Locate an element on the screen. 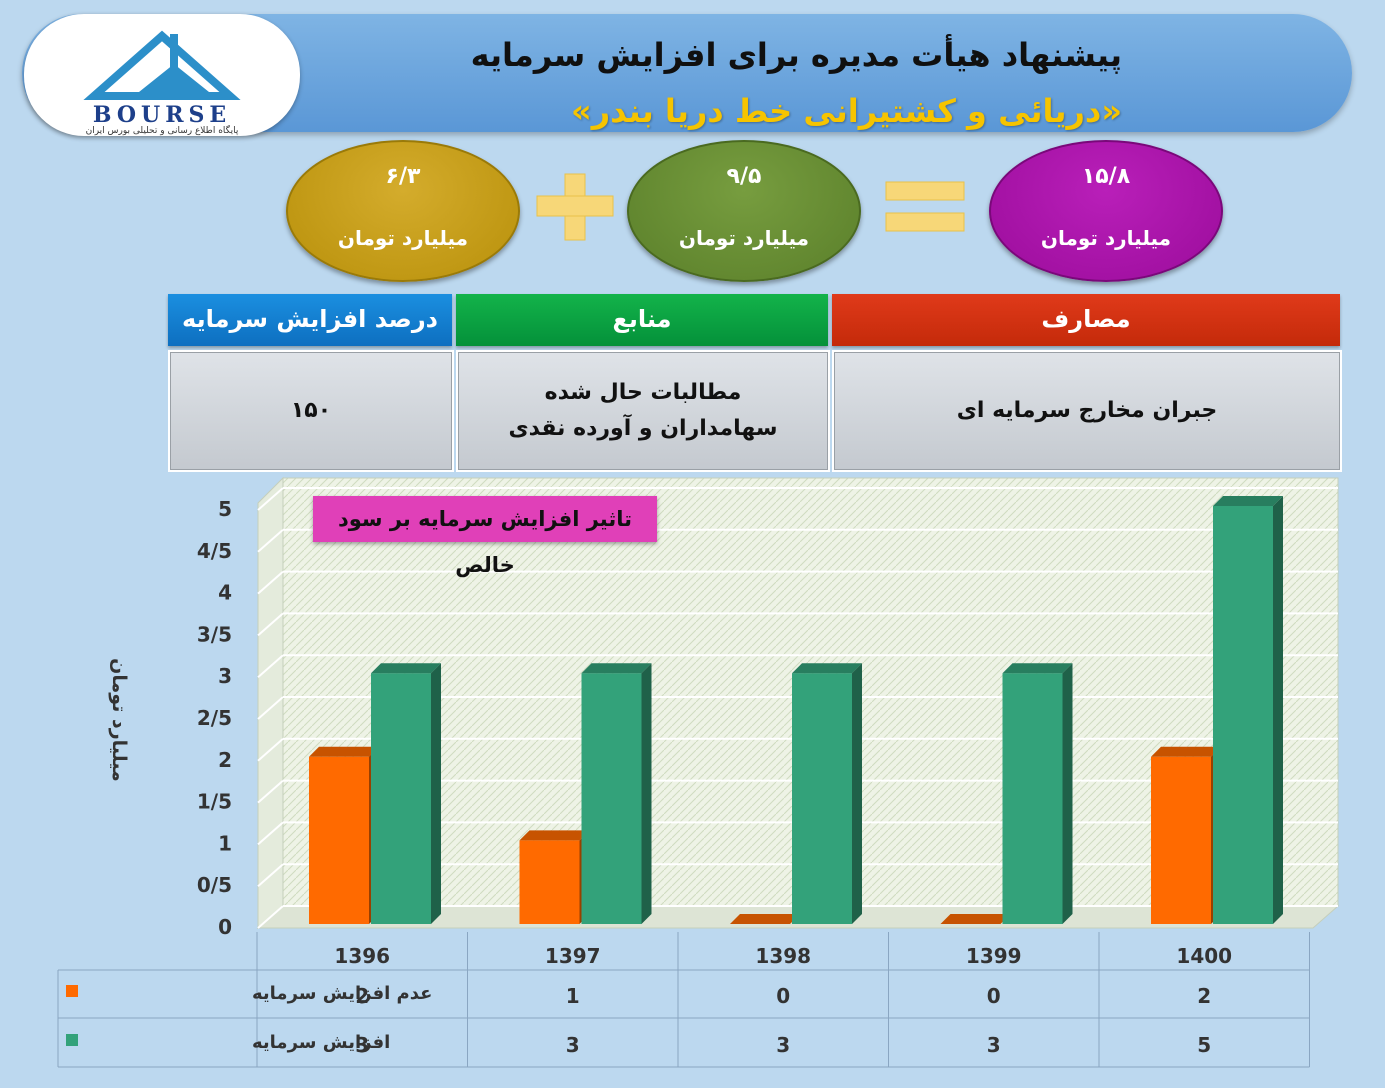  cell-sources: مطالبات حال شده سهامداران و آورده نقدی is located at coordinates (643, 411).